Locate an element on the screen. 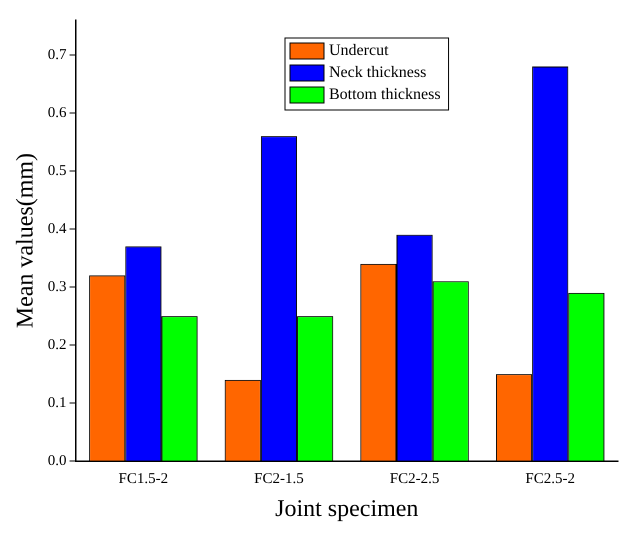 The width and height of the screenshot is (639, 539). y-tick-label: 0.7 is located at coordinates (58, 54).